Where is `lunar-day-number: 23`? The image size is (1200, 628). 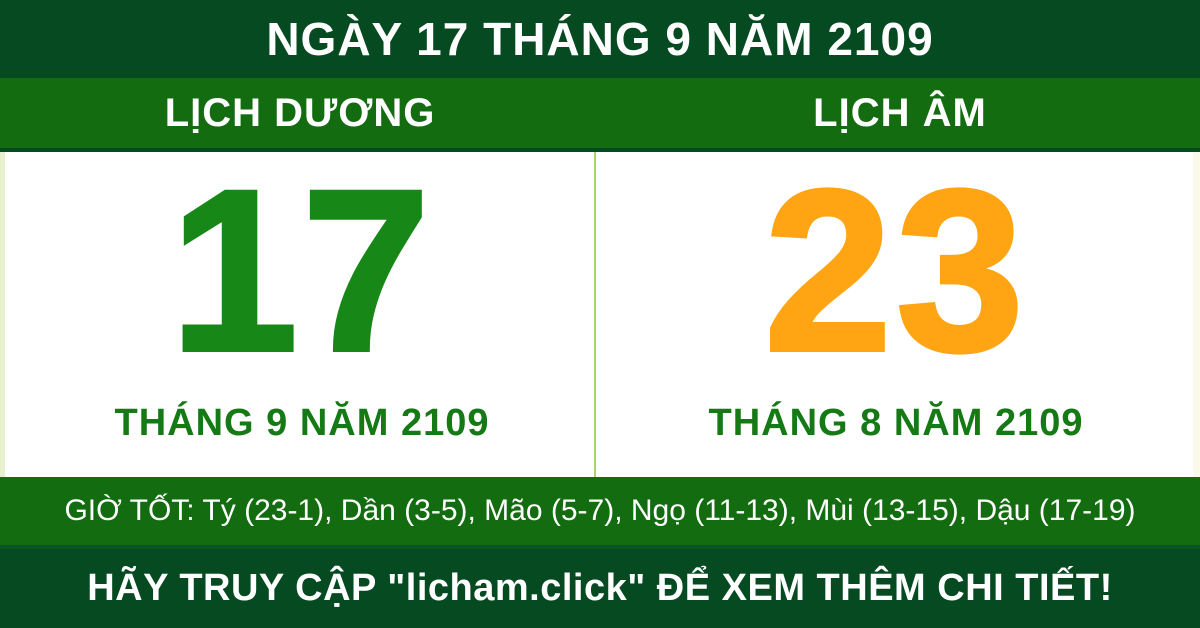 lunar-day-number: 23 is located at coordinates (895, 270).